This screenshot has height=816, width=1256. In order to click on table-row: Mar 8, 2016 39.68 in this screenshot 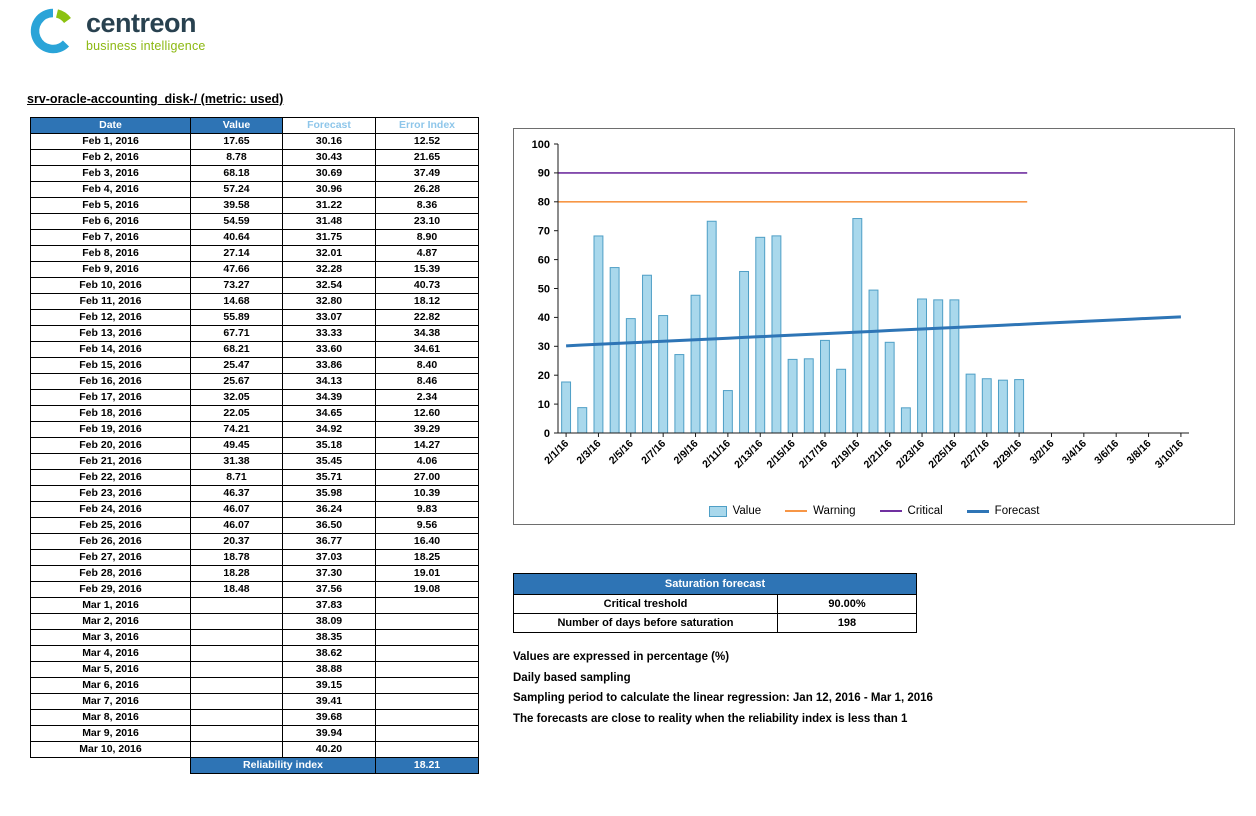, I will do `click(254, 717)`.